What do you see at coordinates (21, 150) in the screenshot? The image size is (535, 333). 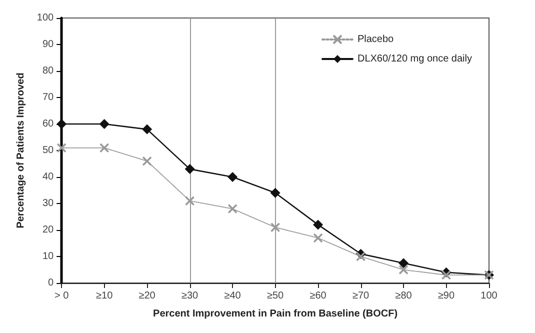 I see `y-axis-title: Percentage of Patients Improved` at bounding box center [21, 150].